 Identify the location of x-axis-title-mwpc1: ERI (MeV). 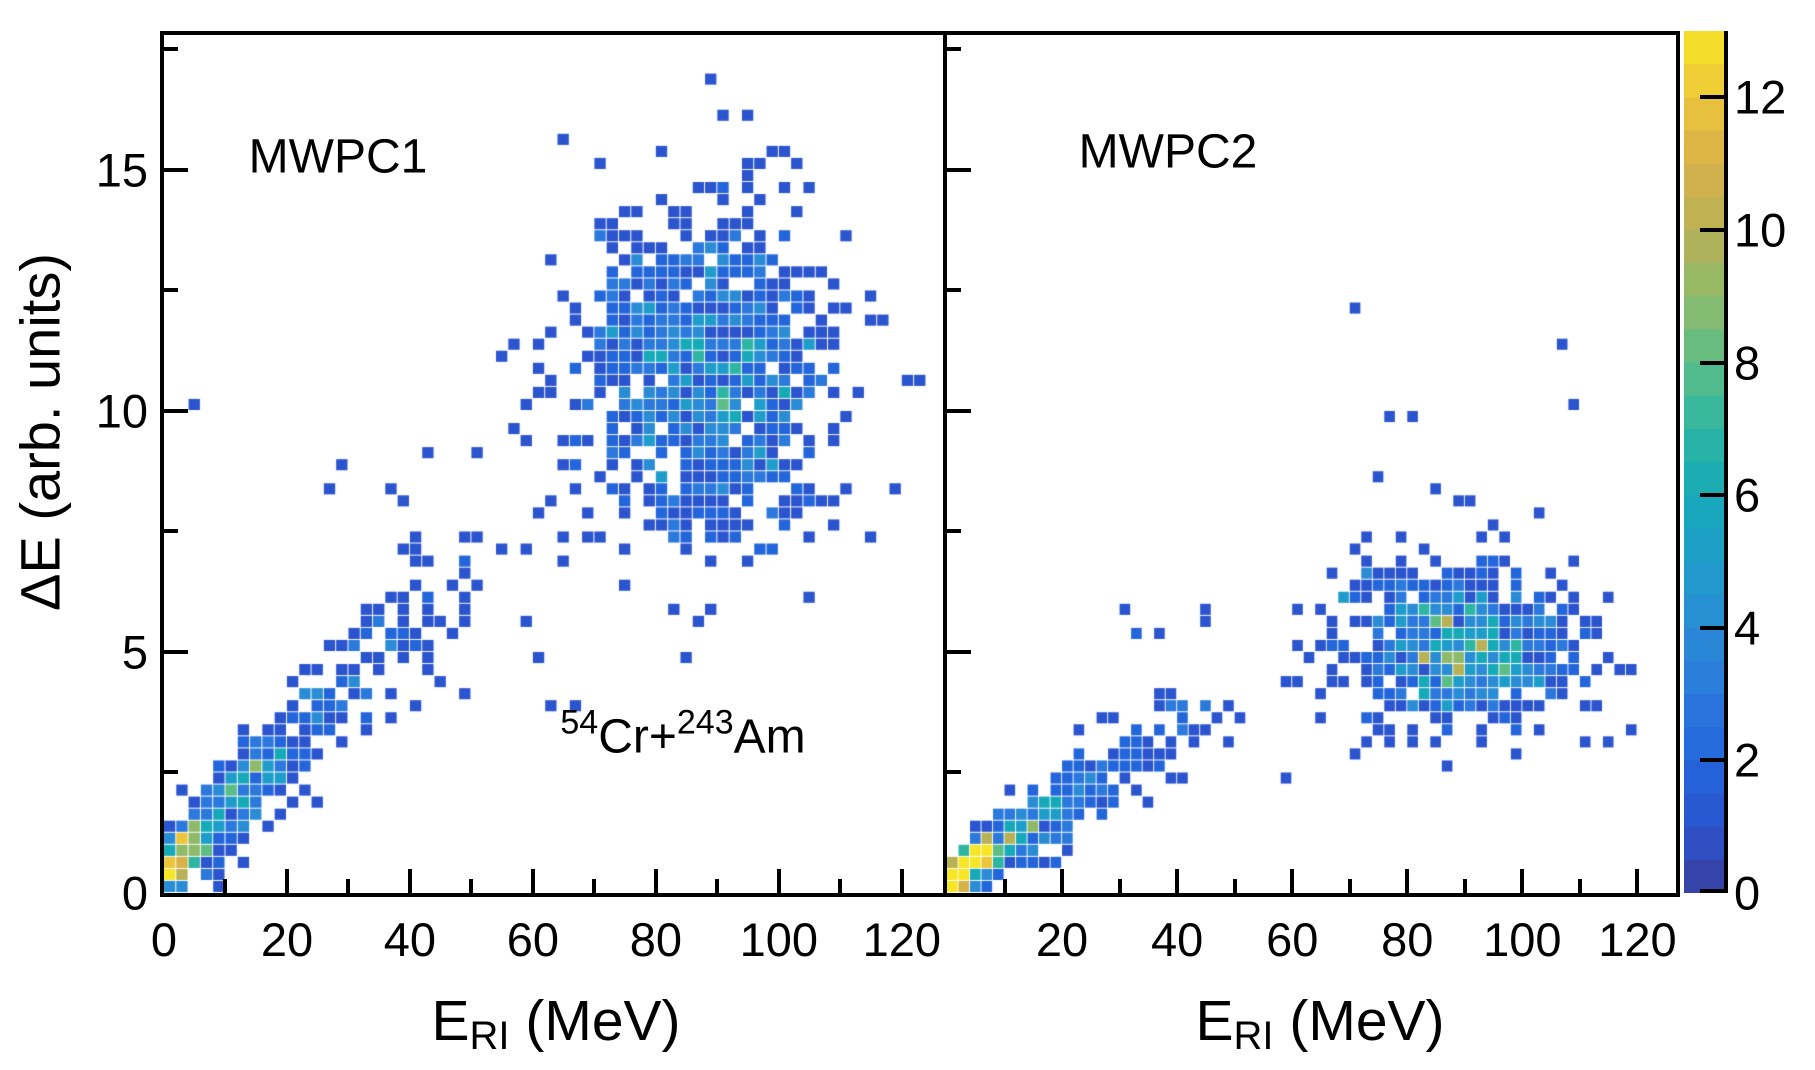
(556, 1023).